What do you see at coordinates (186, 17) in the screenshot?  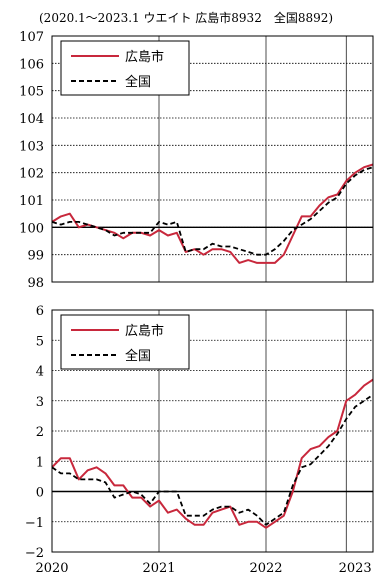 I see `chart-note: (2020.1～2023.1 ウエイト 広島市8932 全国8892)` at bounding box center [186, 17].